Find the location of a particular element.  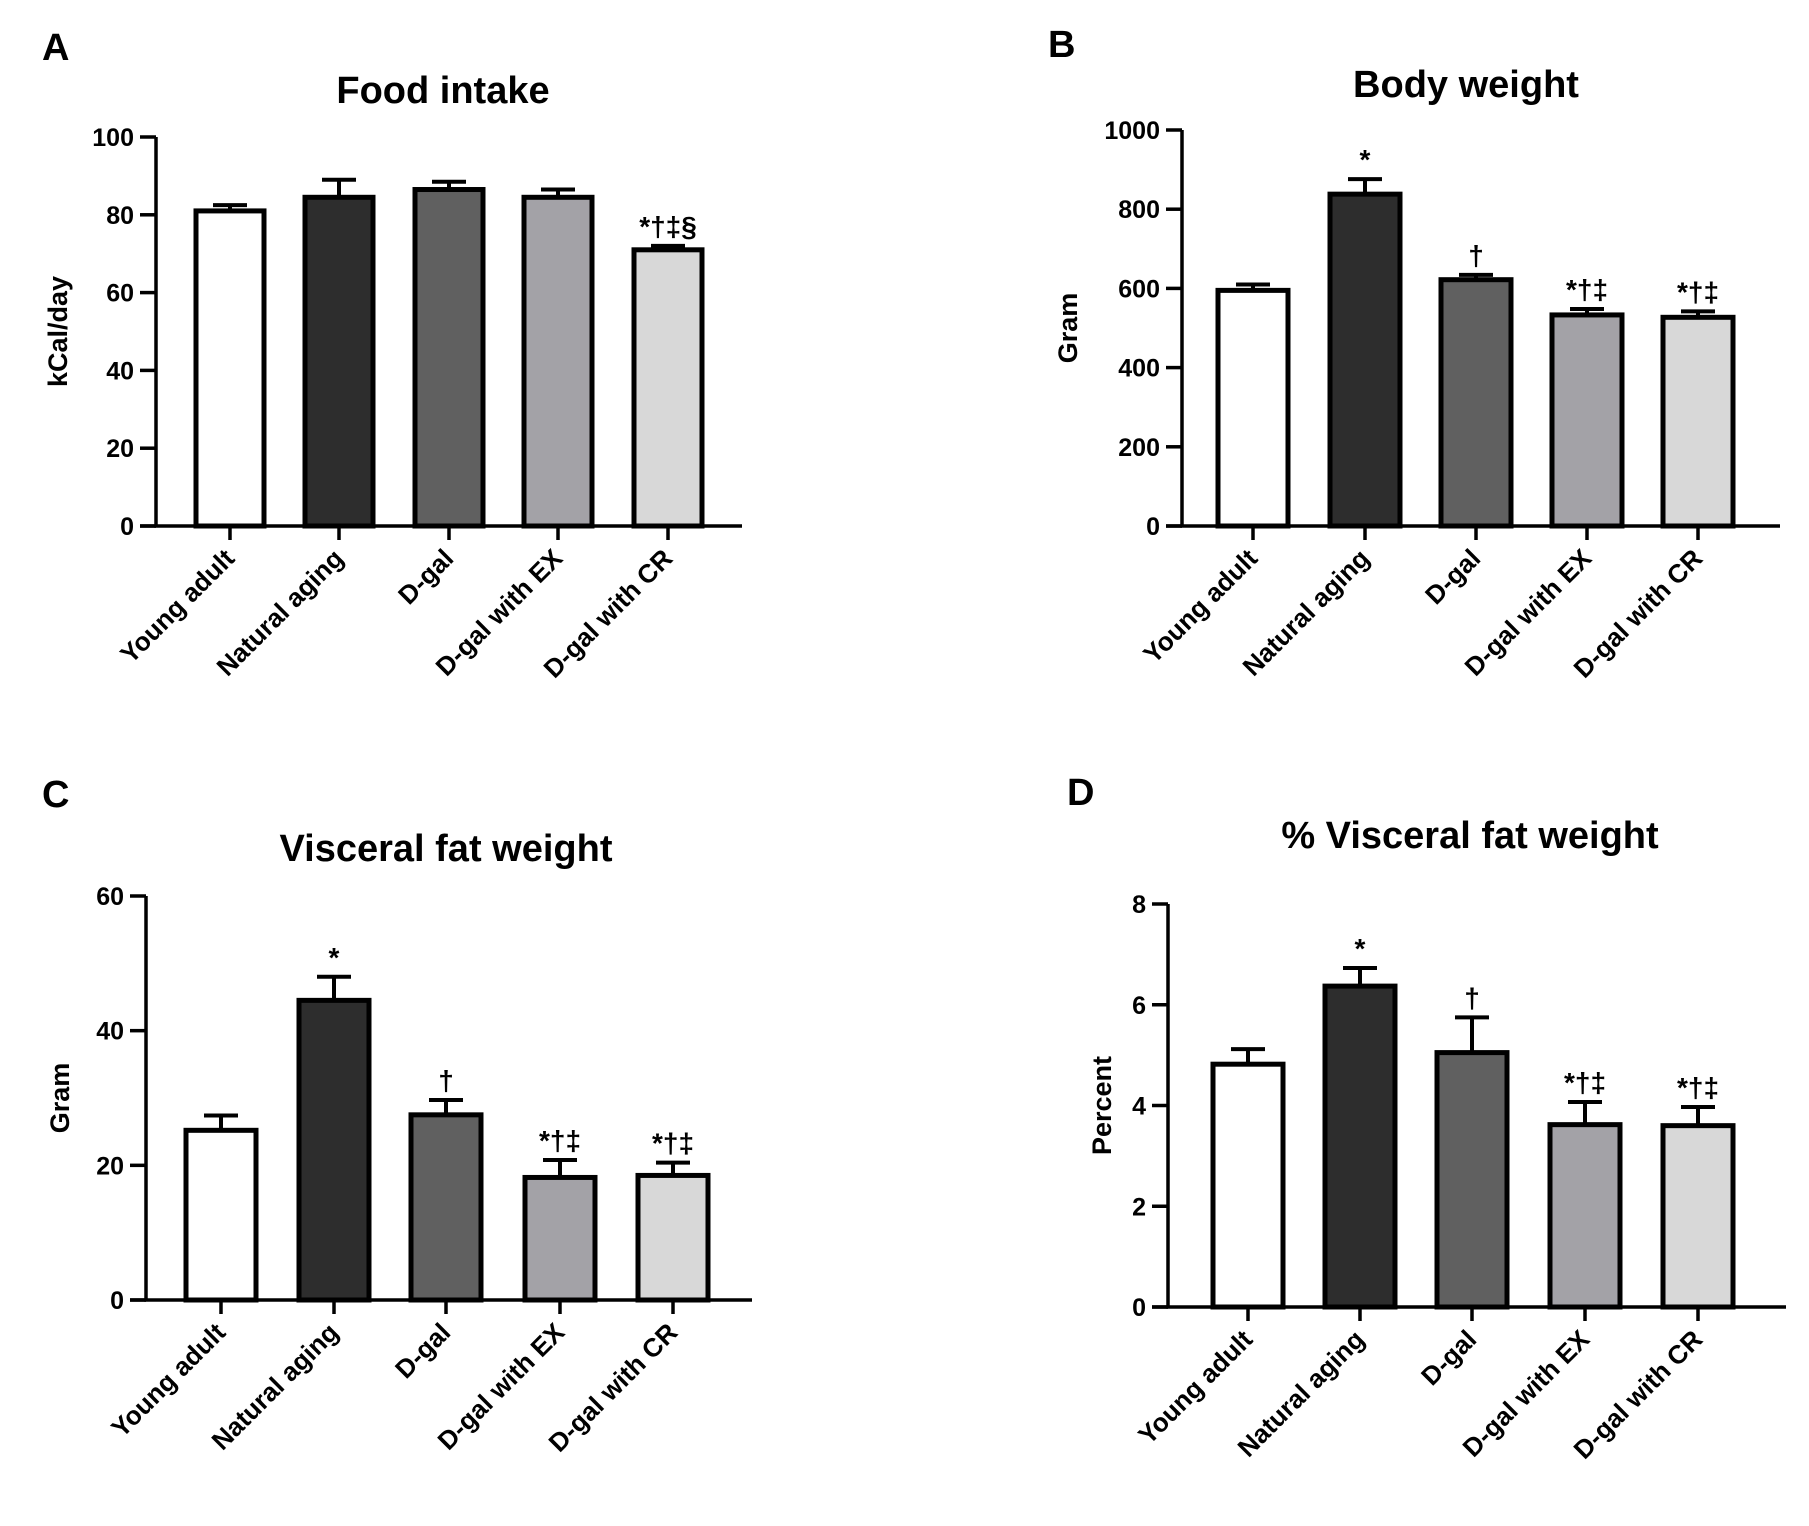

chart-title: % Visceral fat weight is located at coordinates (1470, 836).